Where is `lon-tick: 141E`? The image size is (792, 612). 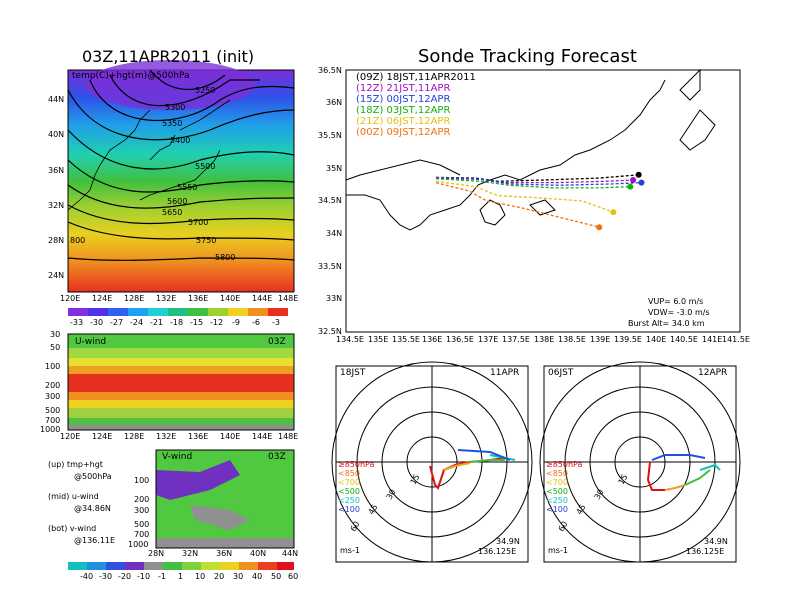
lon-tick: 141E is located at coordinates (712, 339).